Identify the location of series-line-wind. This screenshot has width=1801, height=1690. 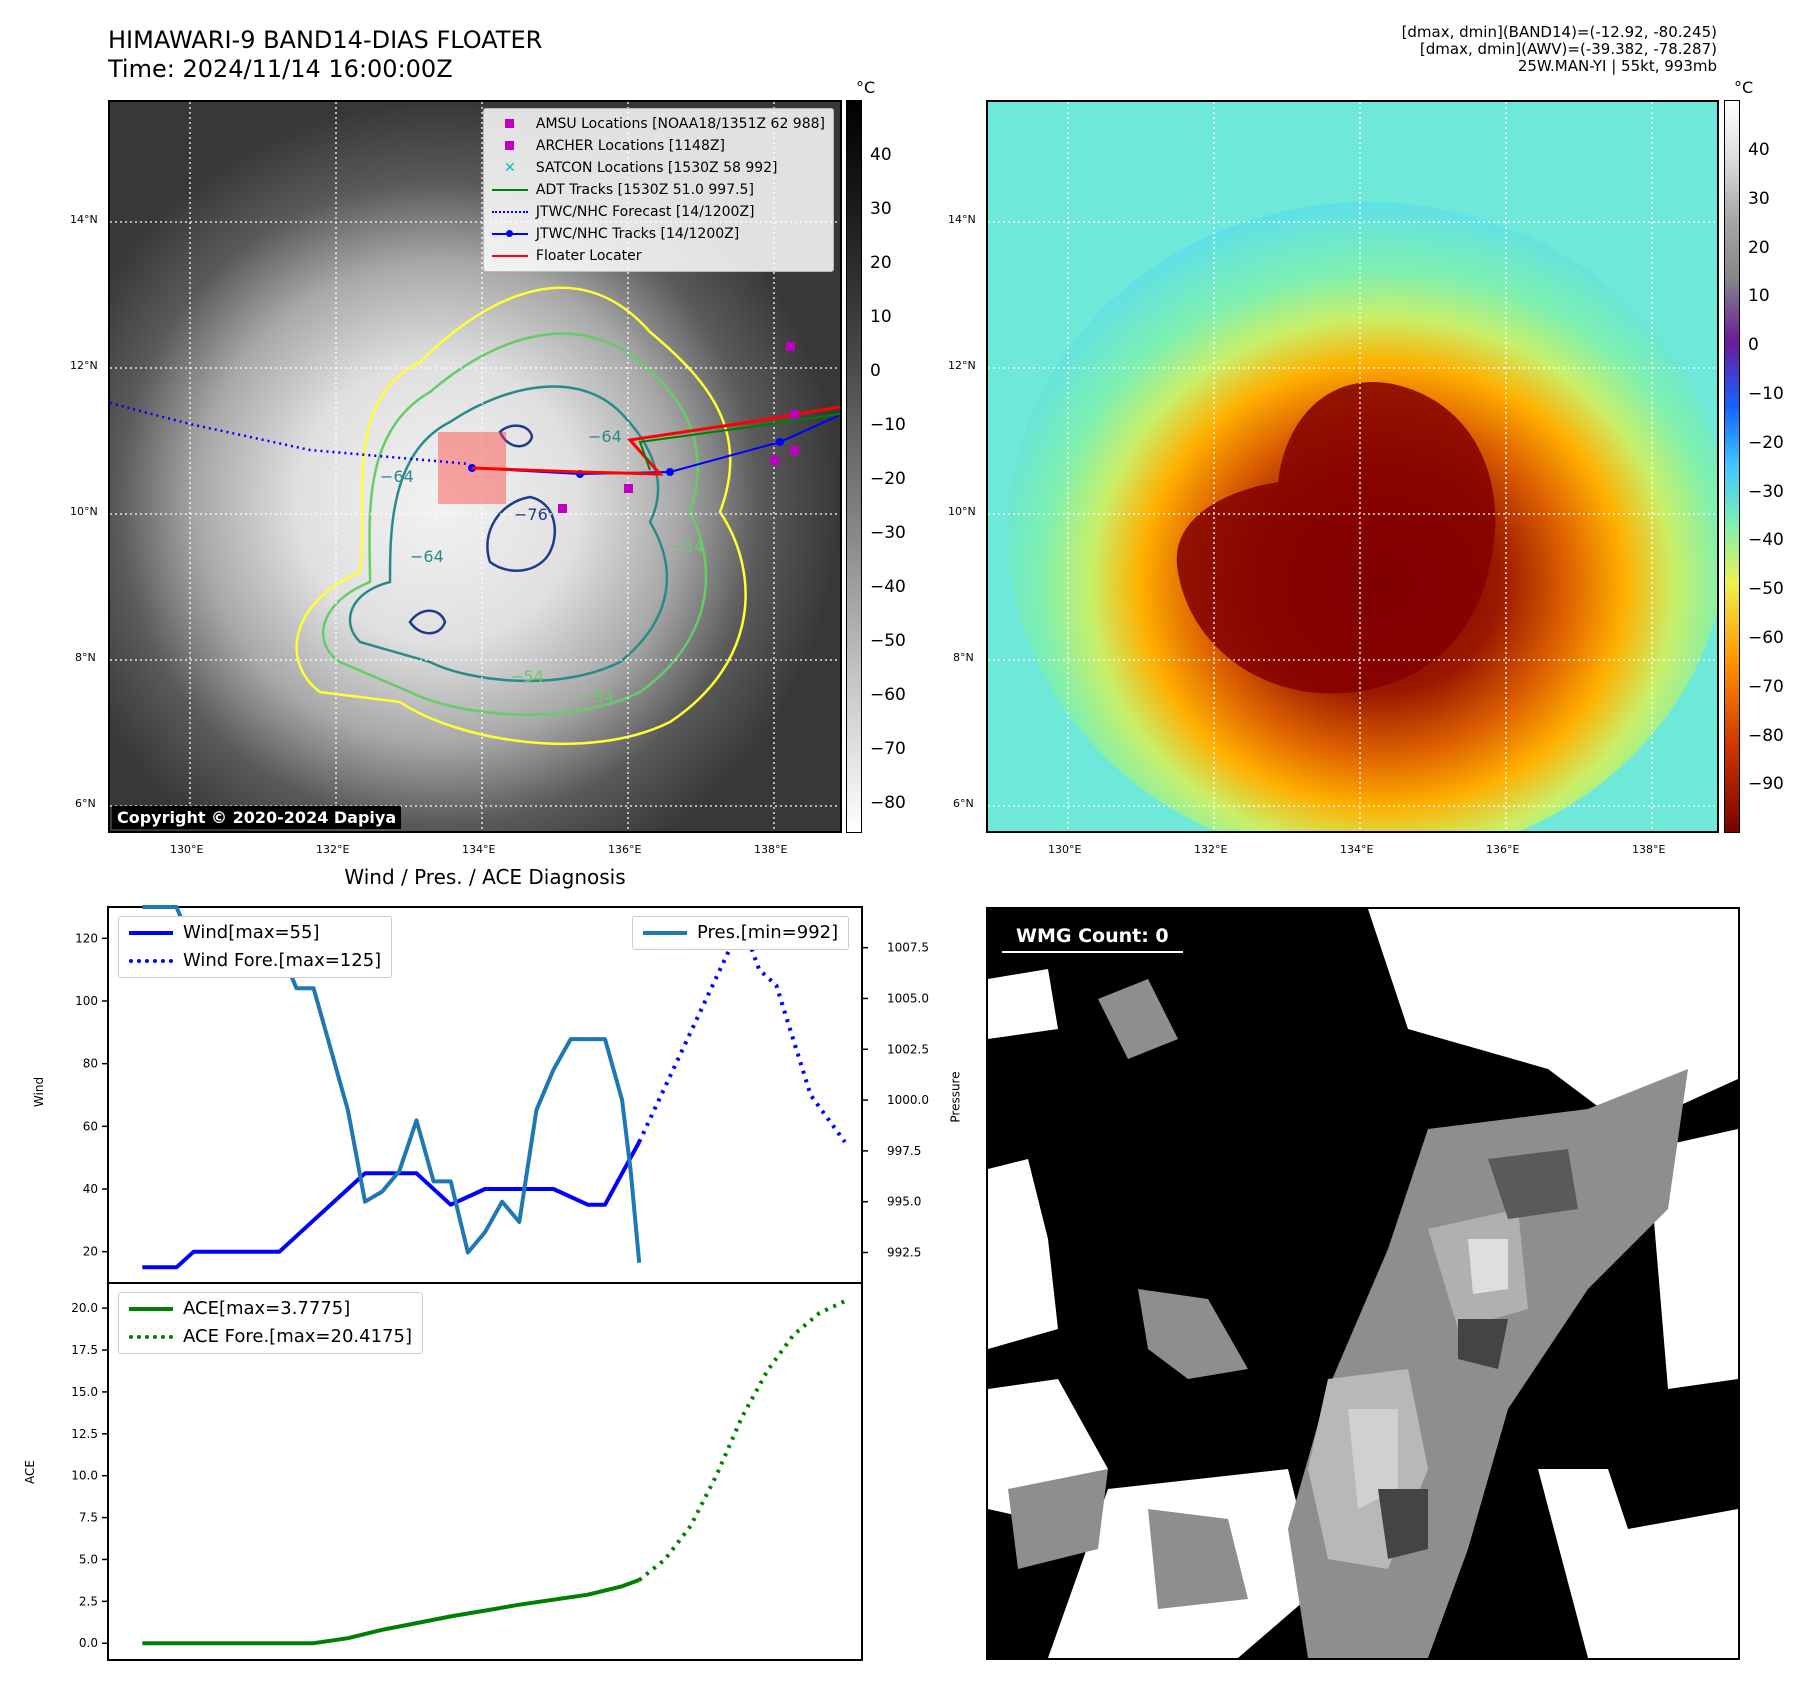
(391, 1205).